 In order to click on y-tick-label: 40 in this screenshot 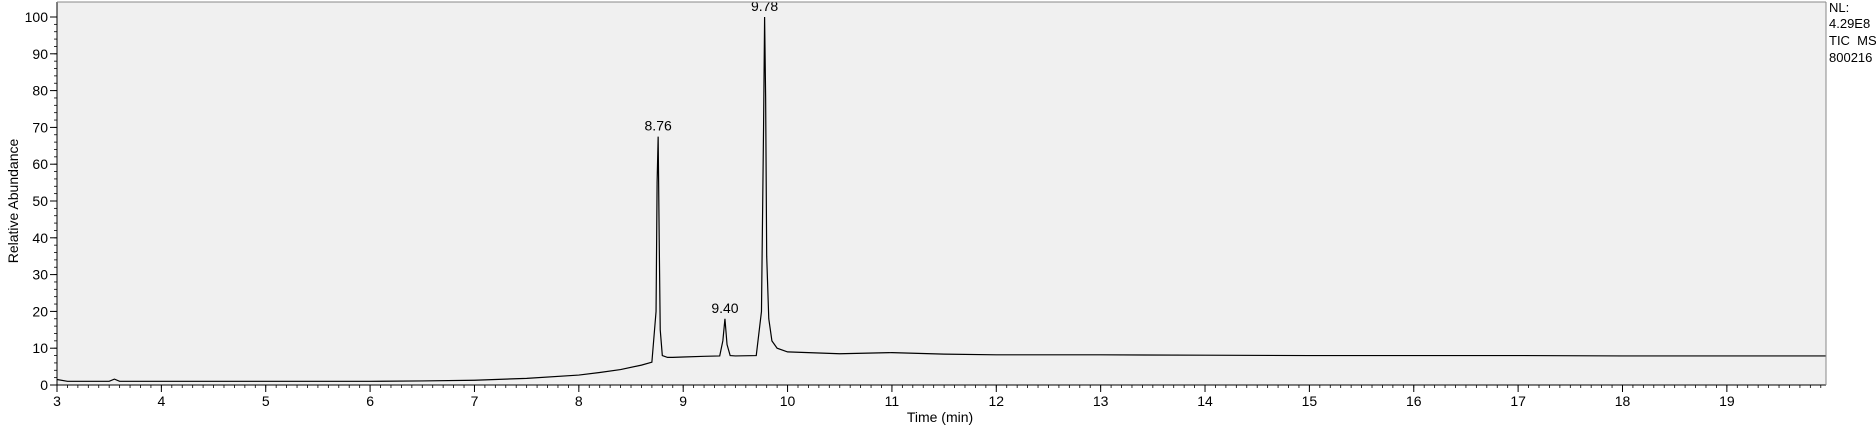, I will do `click(40, 238)`.